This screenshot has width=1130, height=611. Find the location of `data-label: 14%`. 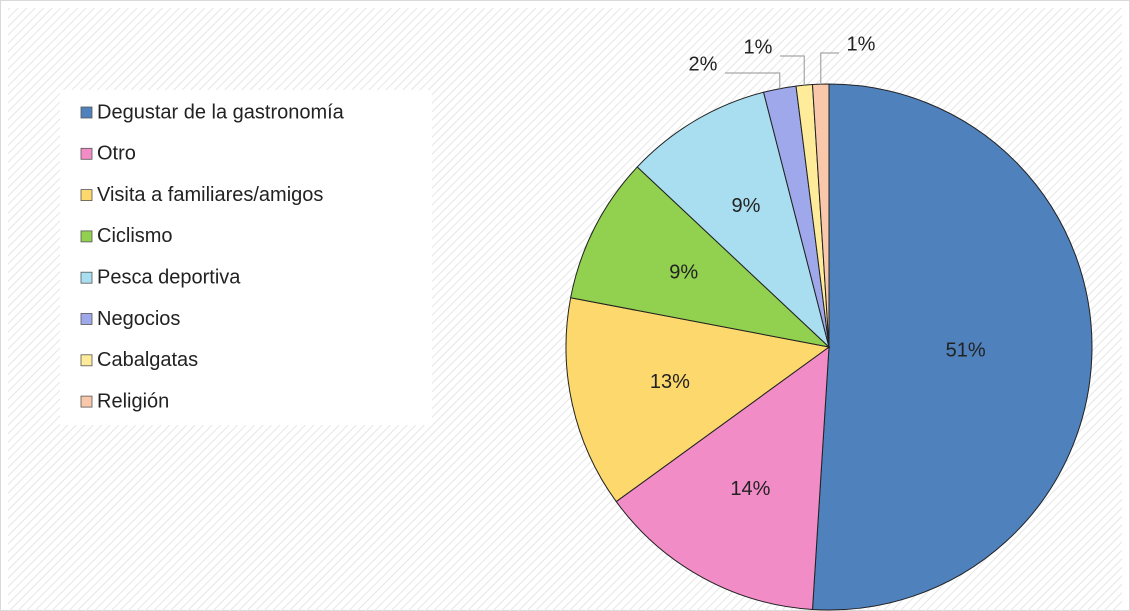

data-label: 14% is located at coordinates (750, 489).